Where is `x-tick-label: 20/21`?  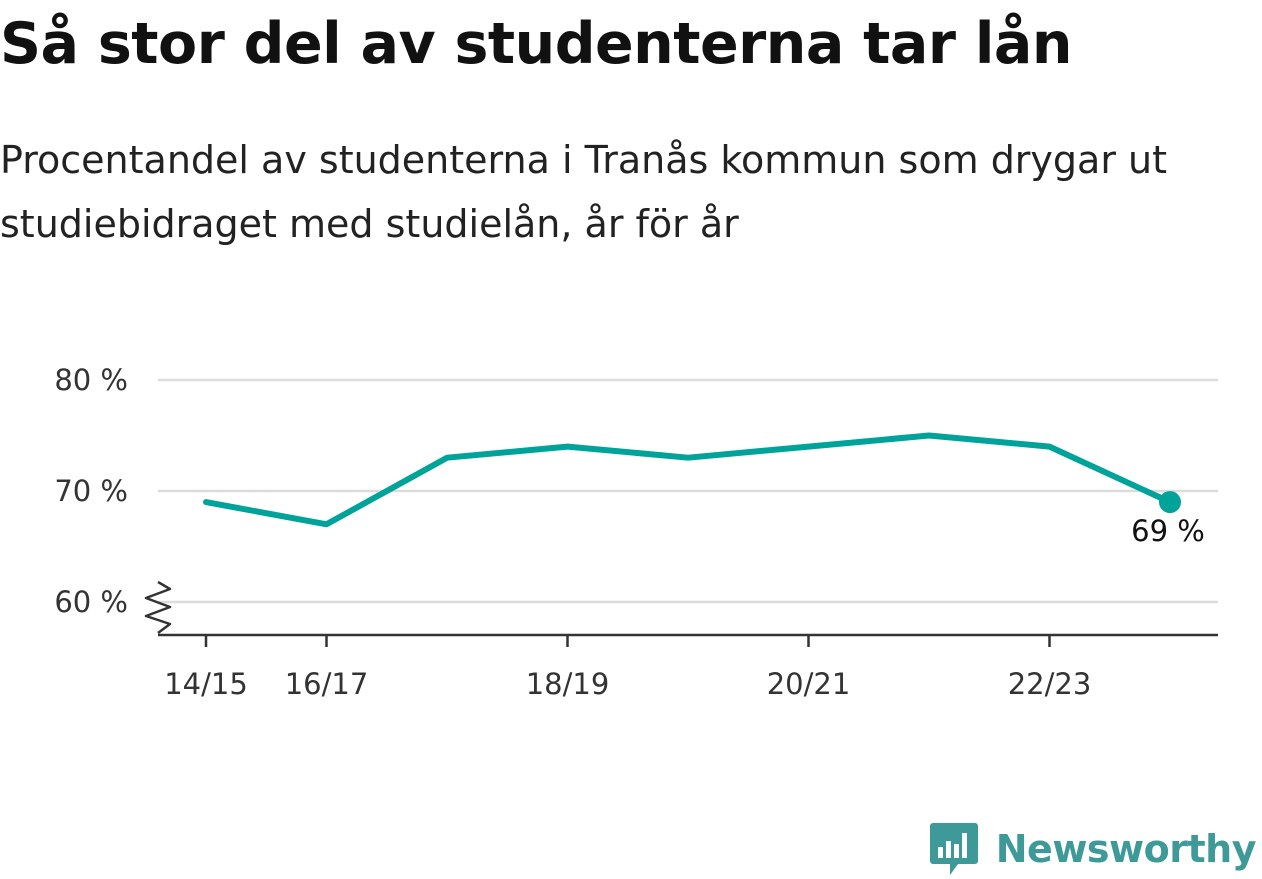
x-tick-label: 20/21 is located at coordinates (809, 684).